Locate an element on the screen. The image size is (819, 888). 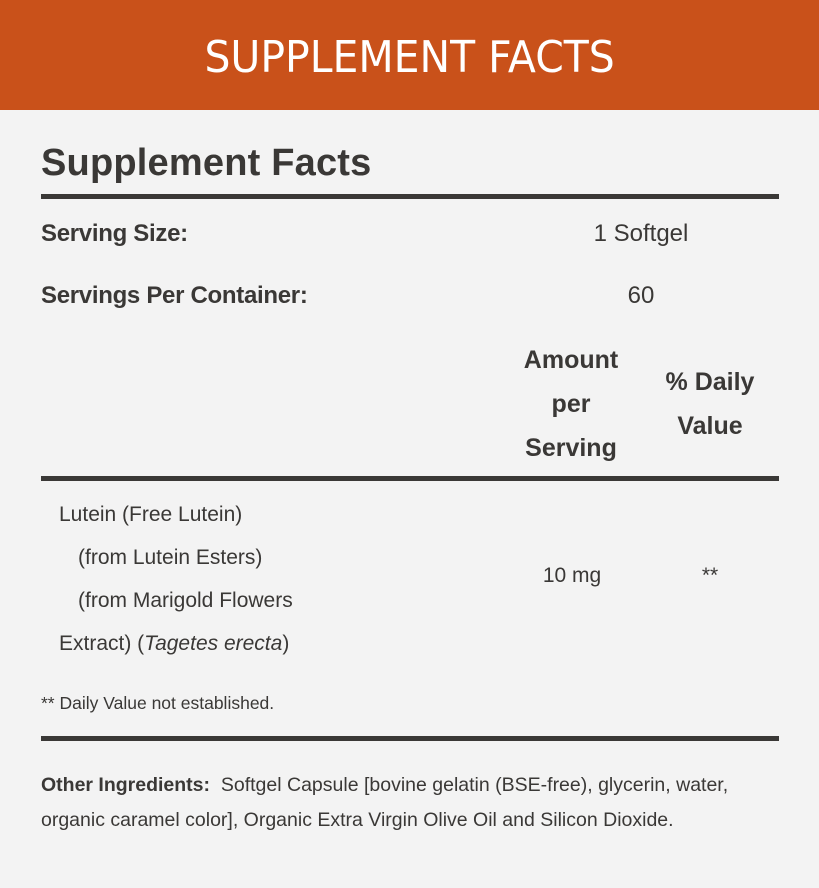
banner-title: SUPPLEMENT FACTS is located at coordinates (409, 57).